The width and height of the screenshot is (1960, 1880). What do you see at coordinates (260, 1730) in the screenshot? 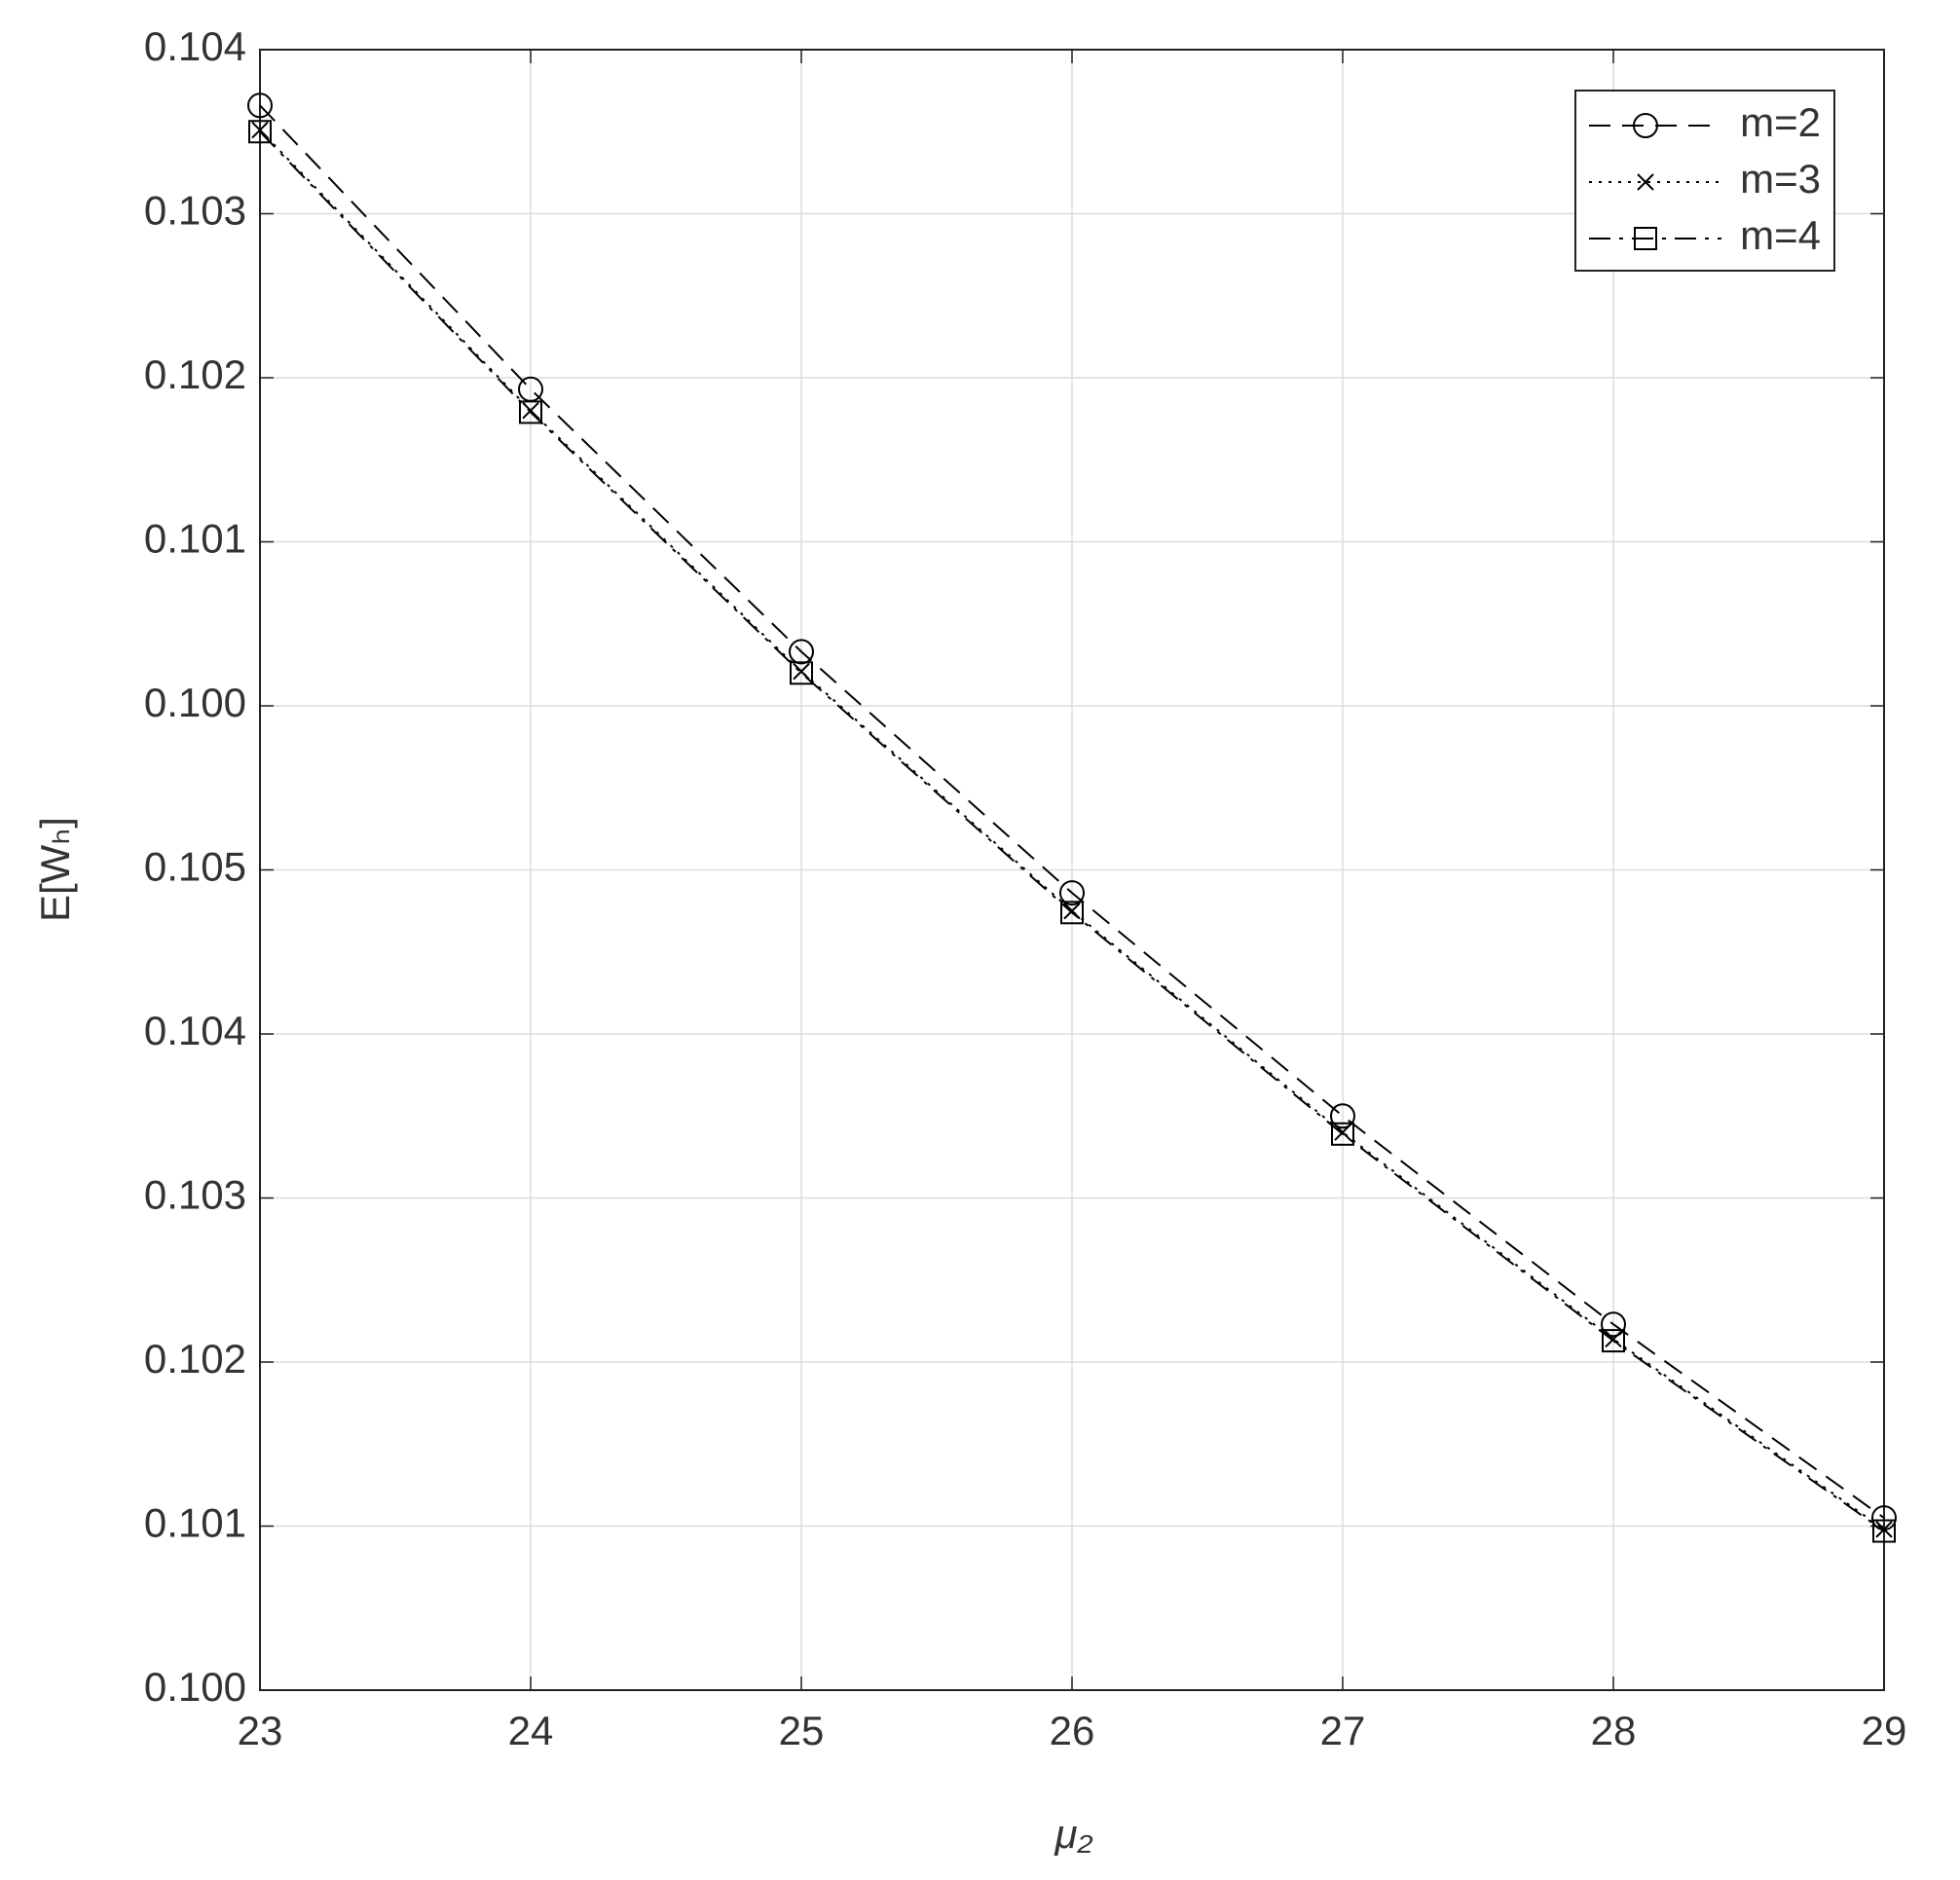
I see `x-tick-label: 23` at bounding box center [260, 1730].